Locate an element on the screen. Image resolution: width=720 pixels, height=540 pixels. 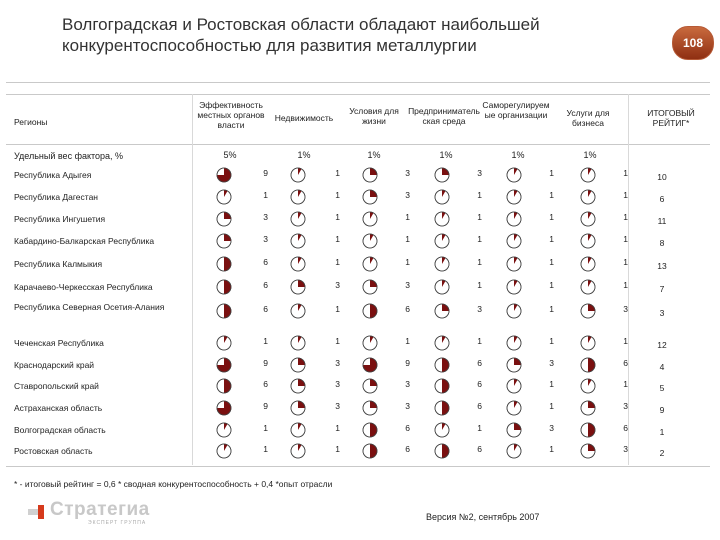
region-name: Республика Дагестан is located at coordinates (56, 197).